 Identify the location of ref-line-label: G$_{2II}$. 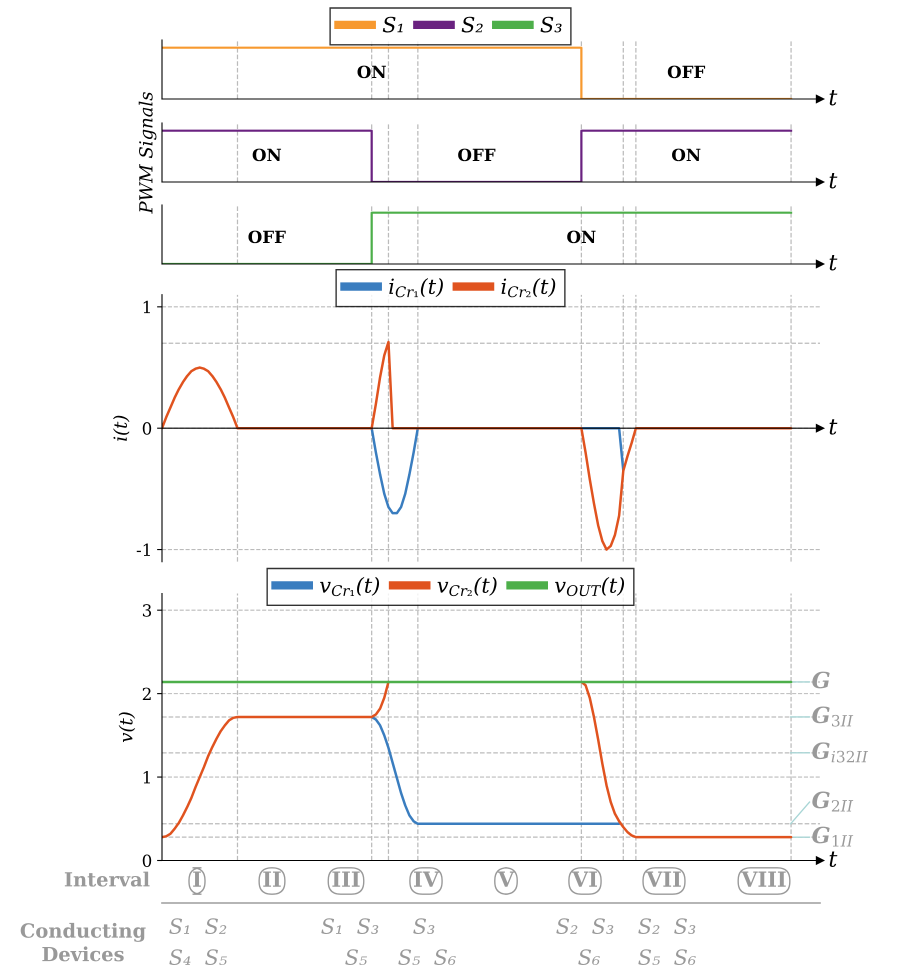
(833, 802).